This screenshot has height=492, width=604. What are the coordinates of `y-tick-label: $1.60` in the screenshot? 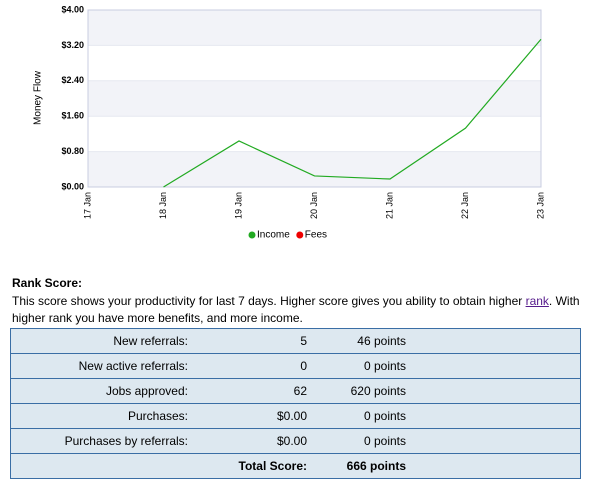 It's located at (72, 116).